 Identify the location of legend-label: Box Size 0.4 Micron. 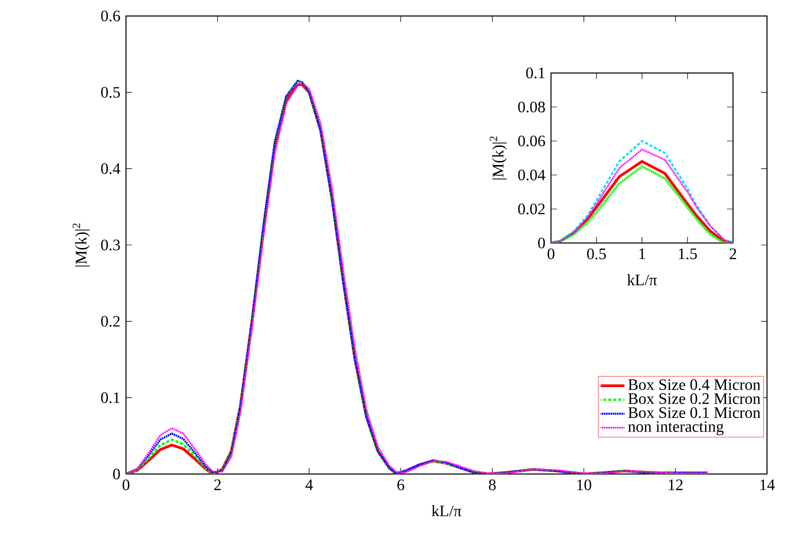
(694, 384).